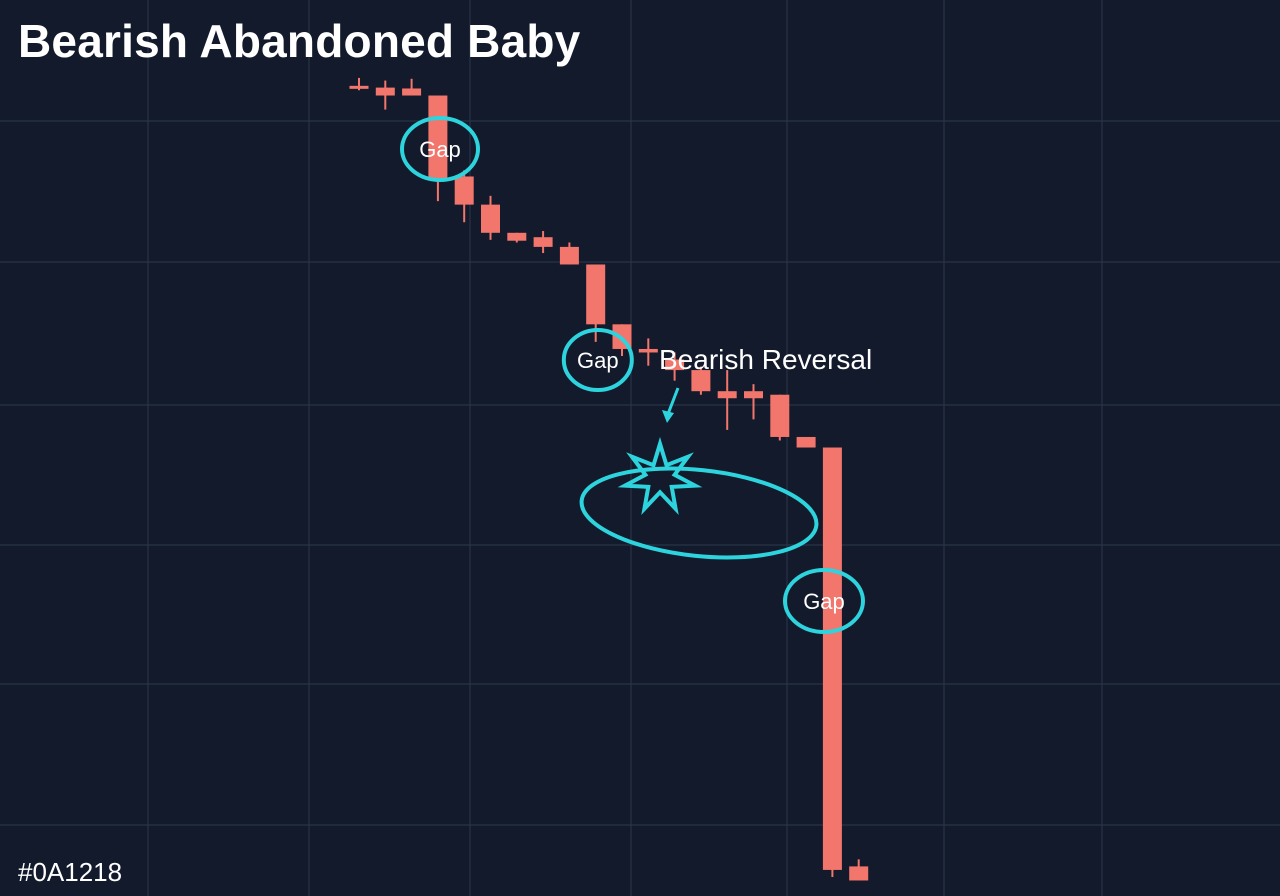  Describe the element at coordinates (660, 476) in the screenshot. I see `starburst-icon` at that location.